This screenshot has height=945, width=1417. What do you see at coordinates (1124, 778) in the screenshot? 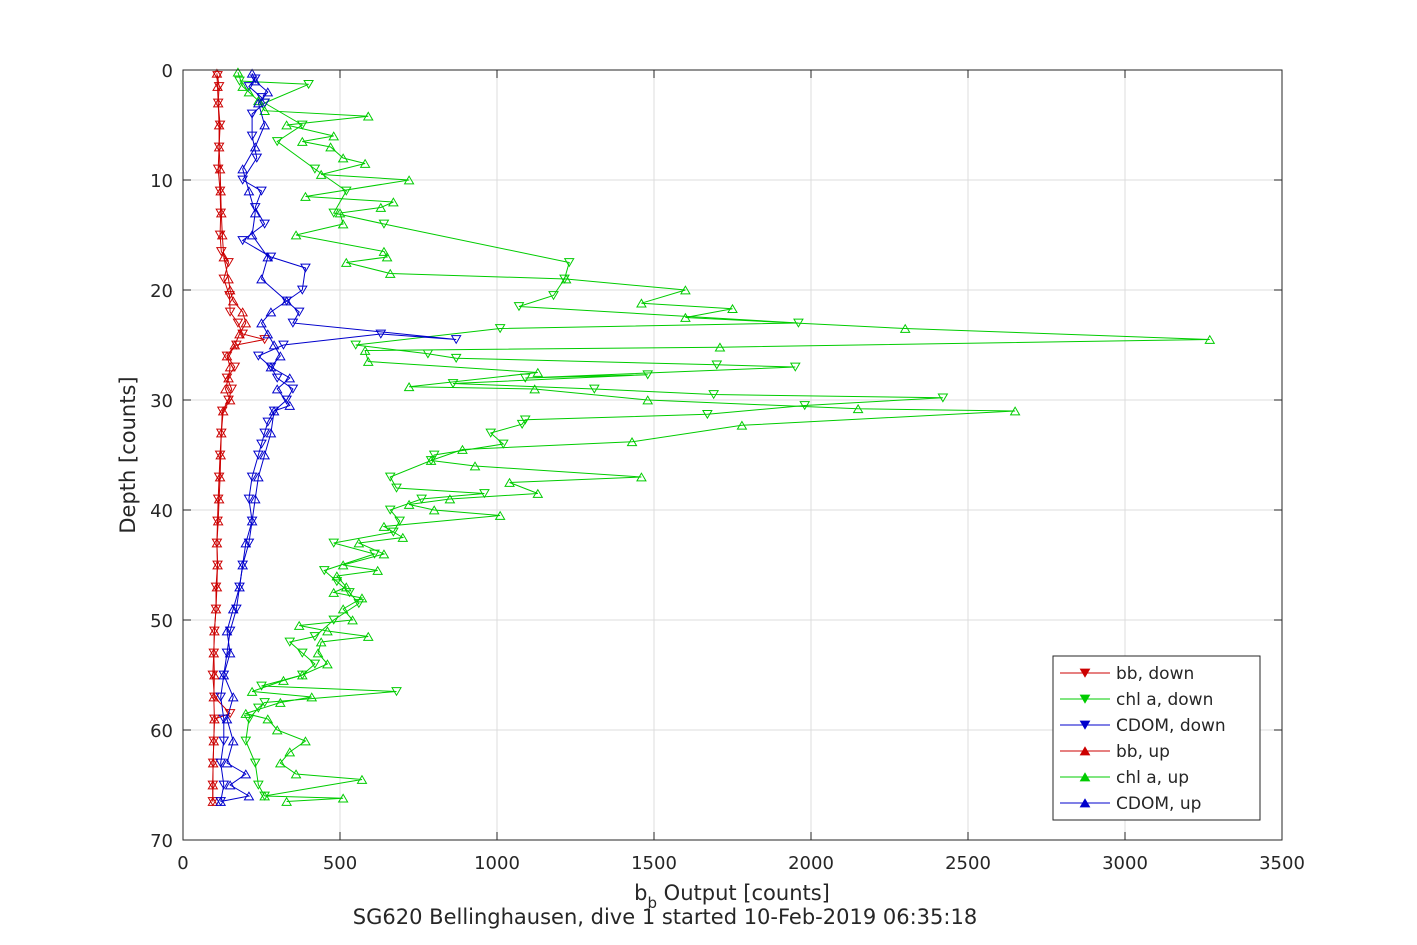
I see `legend-item: chl a, up` at bounding box center [1124, 778].